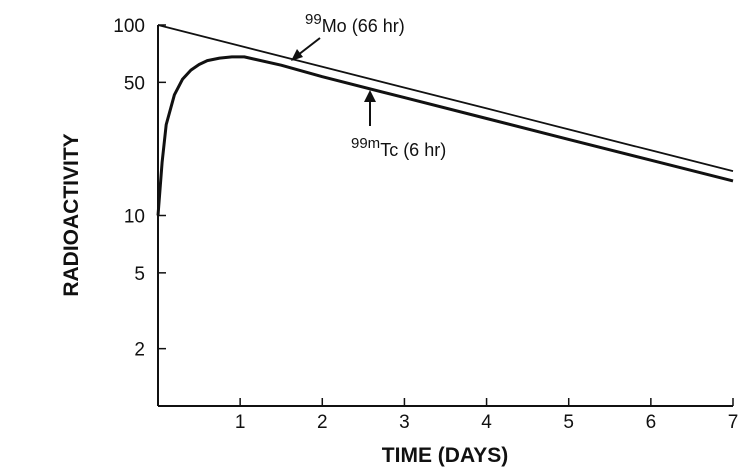 The image size is (743, 473). What do you see at coordinates (413, 150) in the screenshot?
I see `tc99m-annotation-base: Tc (6 hr)` at bounding box center [413, 150].